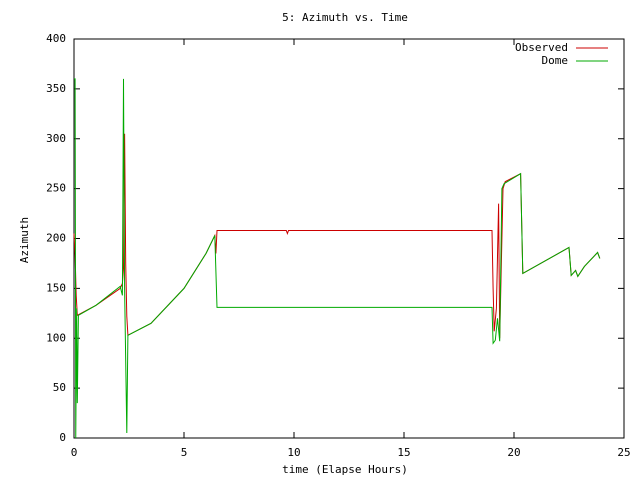  I want to click on x-tick-label: 0, so click(74, 452).